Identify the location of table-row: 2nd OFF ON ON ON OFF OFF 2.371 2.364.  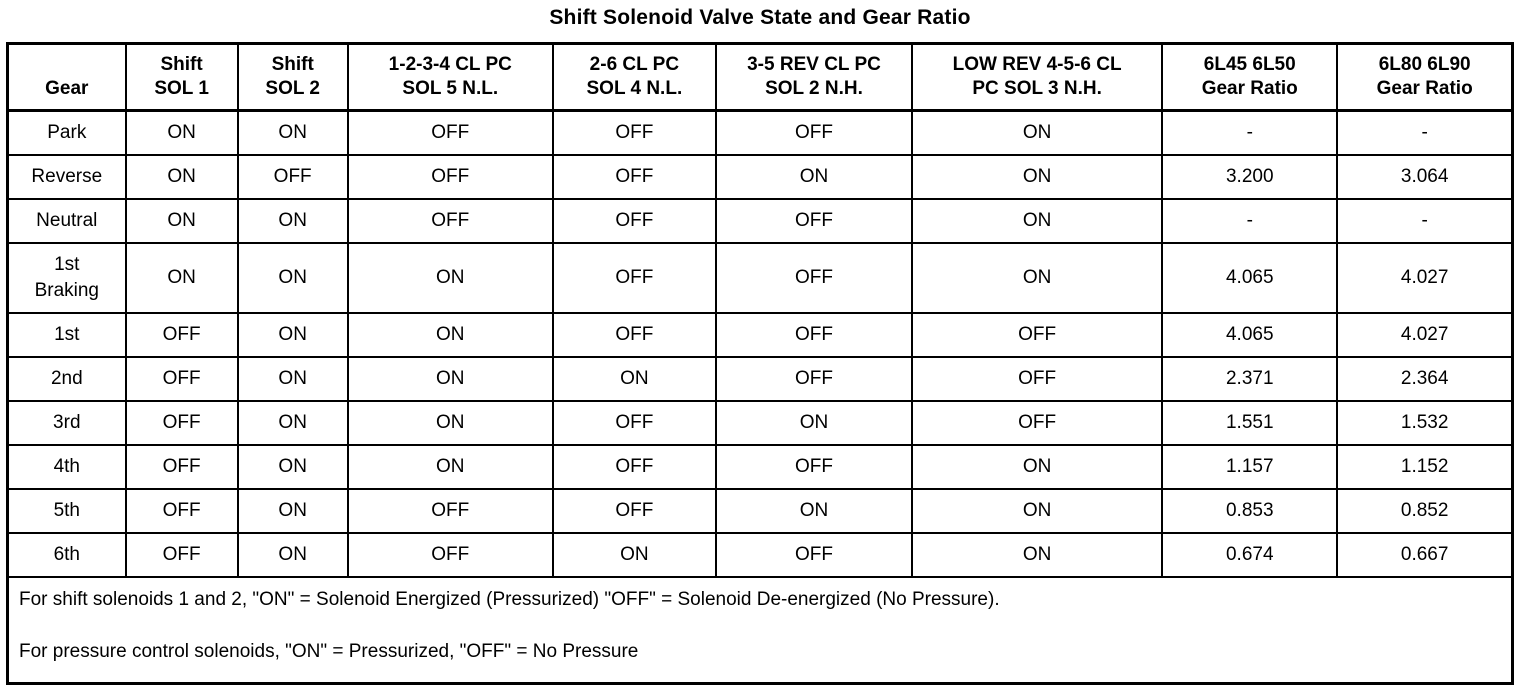
(760, 379).